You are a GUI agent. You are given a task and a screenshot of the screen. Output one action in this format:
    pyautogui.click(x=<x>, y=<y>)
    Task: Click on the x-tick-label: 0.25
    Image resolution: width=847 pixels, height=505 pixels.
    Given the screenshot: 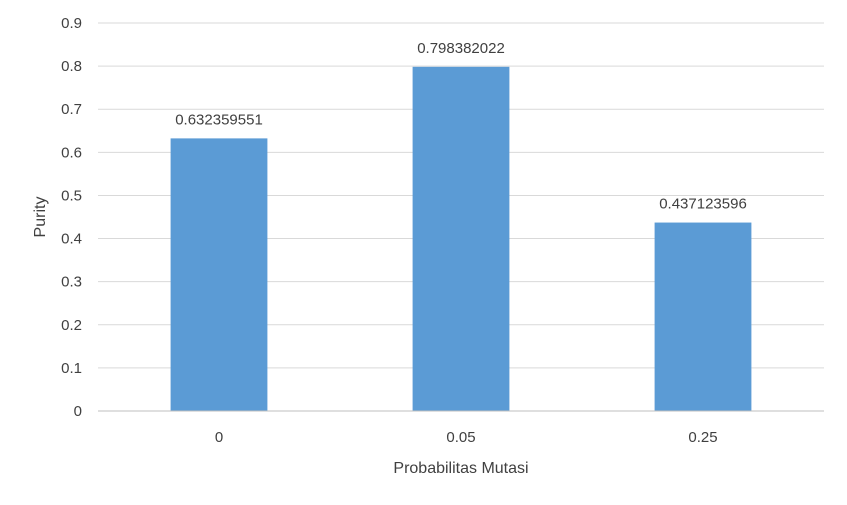 What is the action you would take?
    pyautogui.click(x=702, y=437)
    